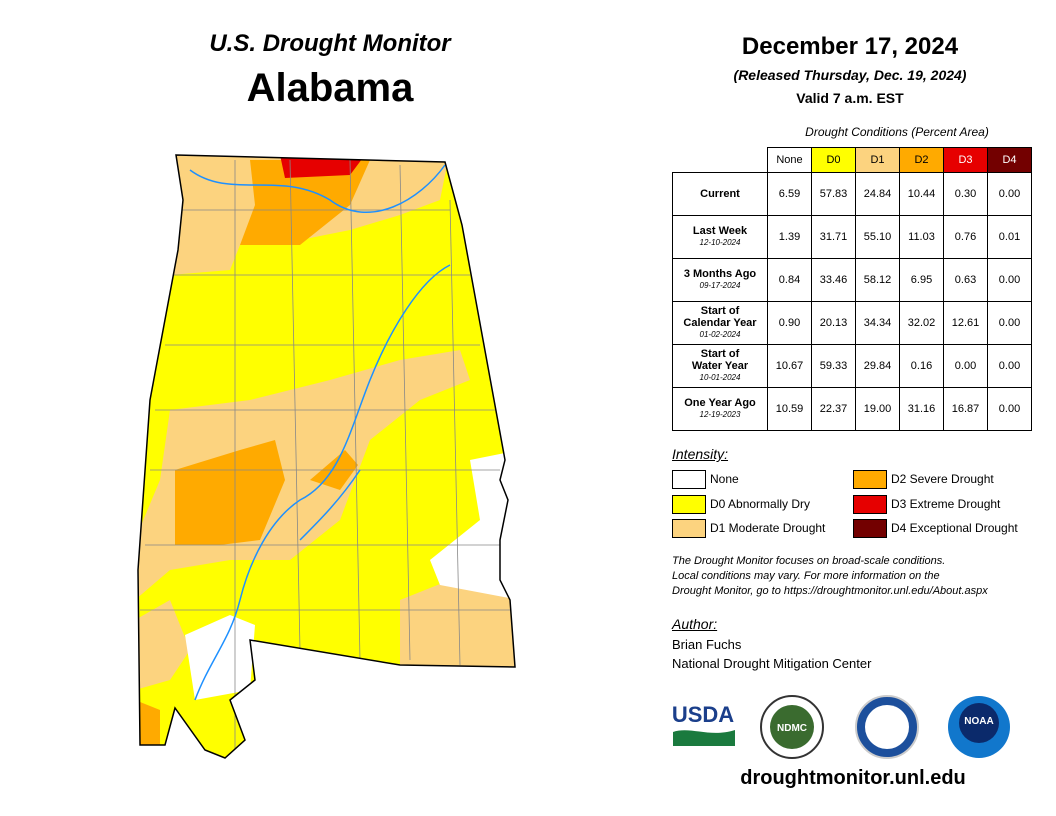  I want to click on cell: 22.37, so click(833, 409).